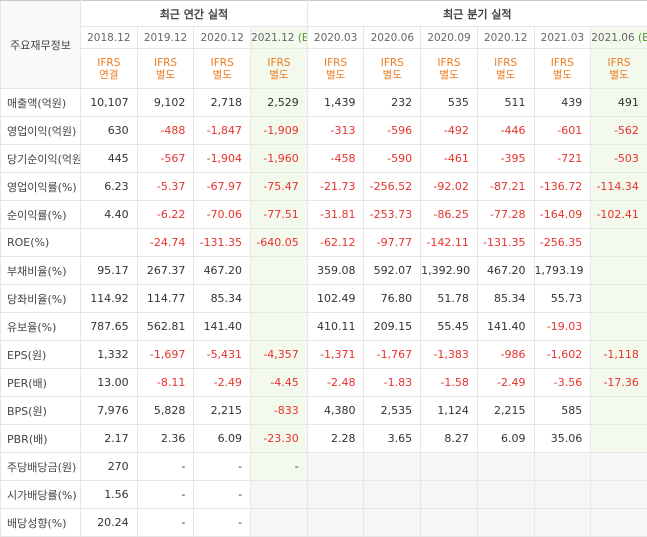  What do you see at coordinates (40, 214) in the screenshot?
I see `row-label: 순이익률(%)` at bounding box center [40, 214].